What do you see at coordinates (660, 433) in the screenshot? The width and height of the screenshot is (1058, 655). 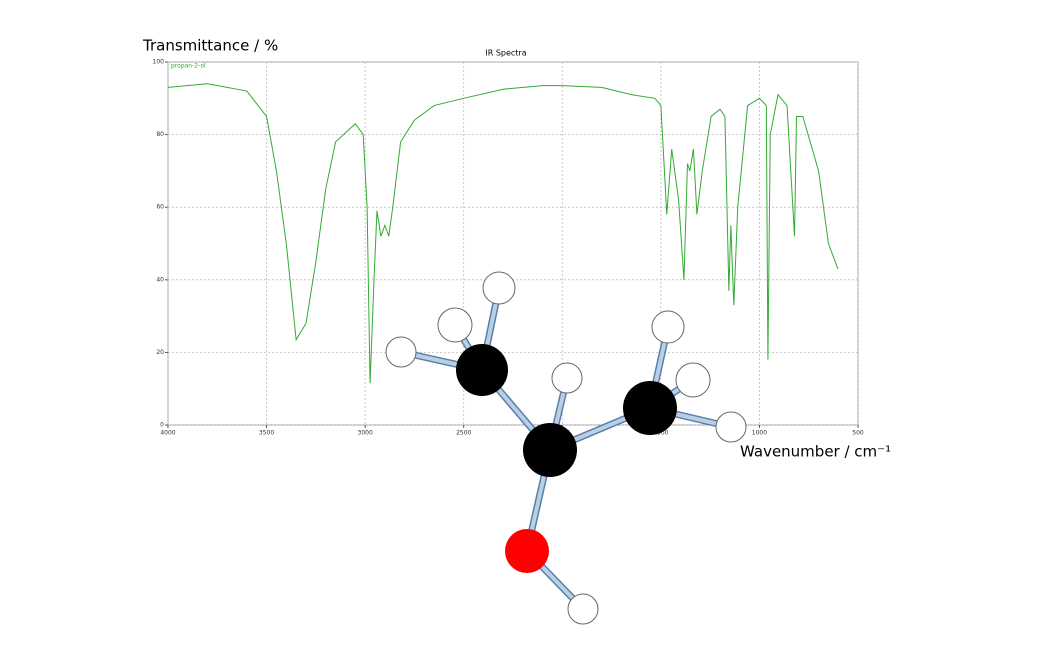 I see `x-tick-label: 1500` at bounding box center [660, 433].